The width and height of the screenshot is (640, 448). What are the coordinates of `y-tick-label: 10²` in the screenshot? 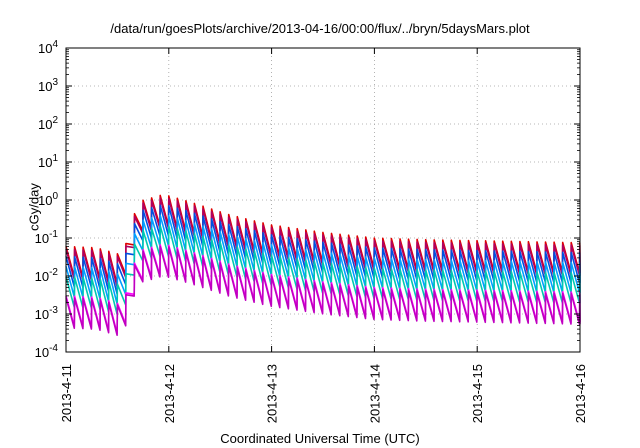 It's located at (48, 123).